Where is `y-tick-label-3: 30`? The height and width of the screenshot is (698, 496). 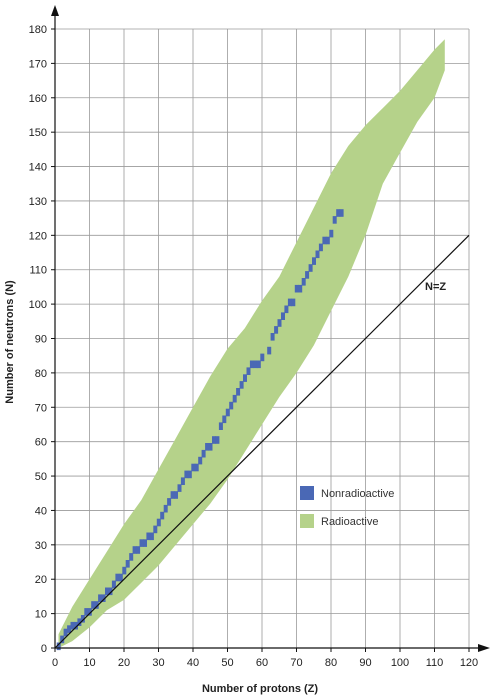
y-tick-label-3: 30 is located at coordinates (41, 546).